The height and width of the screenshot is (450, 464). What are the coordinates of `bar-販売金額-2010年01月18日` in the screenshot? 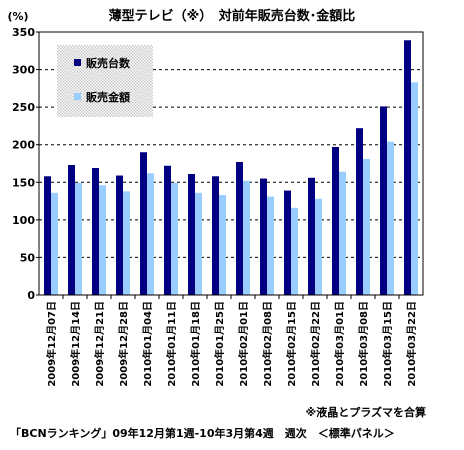 It's located at (198, 243).